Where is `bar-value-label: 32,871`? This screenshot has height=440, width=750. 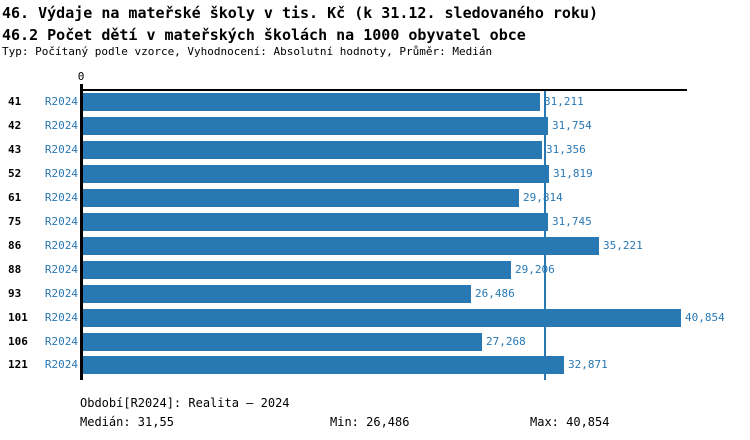
bar-value-label: 32,871 is located at coordinates (588, 364).